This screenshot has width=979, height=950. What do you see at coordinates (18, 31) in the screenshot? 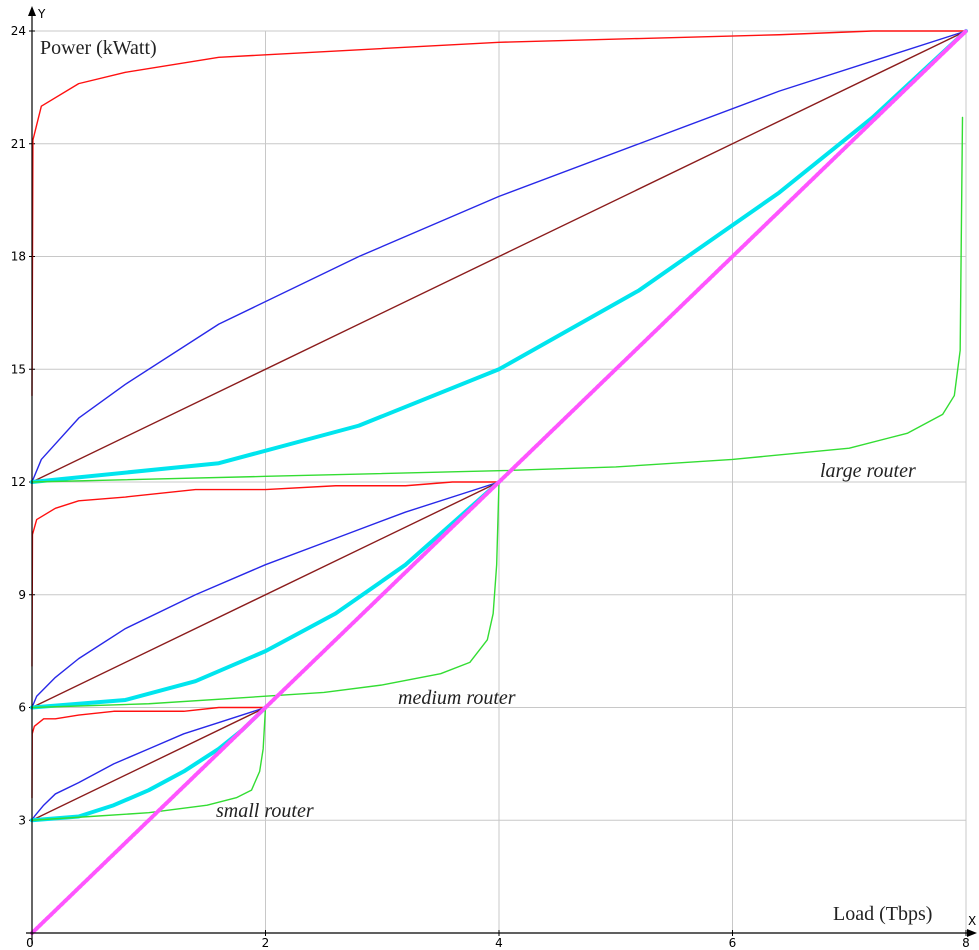
I see `y-tick-label: 24` at bounding box center [18, 31].